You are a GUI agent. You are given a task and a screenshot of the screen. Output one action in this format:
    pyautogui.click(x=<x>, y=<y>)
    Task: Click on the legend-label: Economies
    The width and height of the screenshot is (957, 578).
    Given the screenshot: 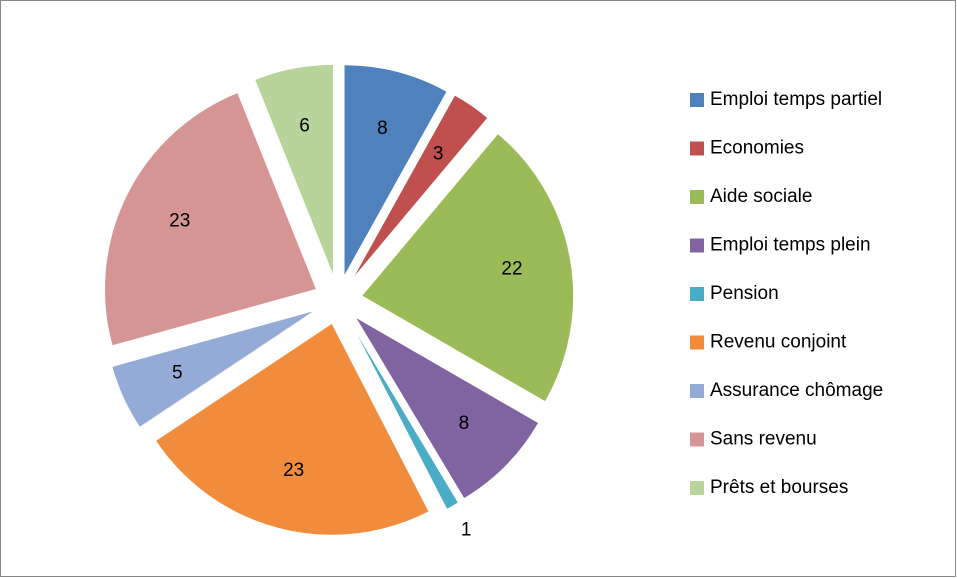 What is the action you would take?
    pyautogui.click(x=757, y=148)
    